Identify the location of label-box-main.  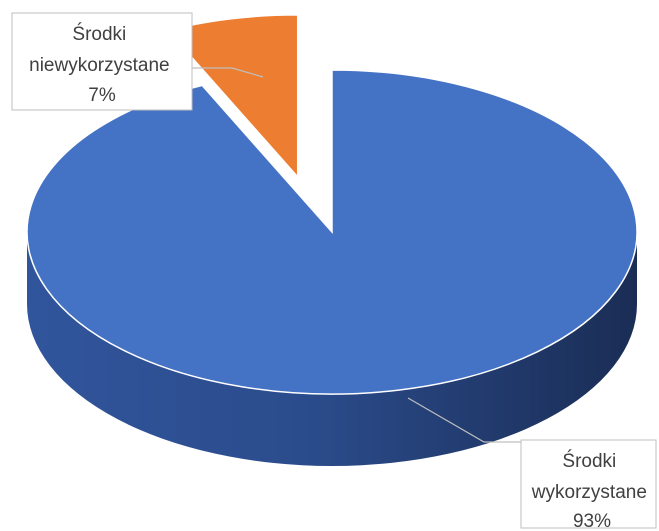
(588, 484).